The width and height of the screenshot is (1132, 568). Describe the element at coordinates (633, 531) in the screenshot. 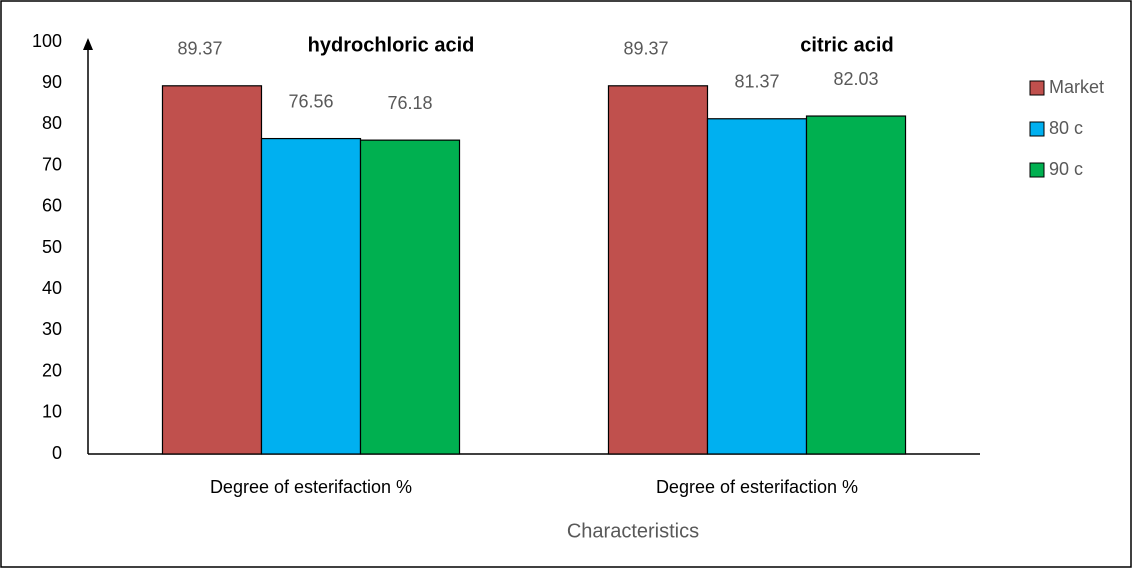

I see `x-axis-label: Characteristics` at that location.